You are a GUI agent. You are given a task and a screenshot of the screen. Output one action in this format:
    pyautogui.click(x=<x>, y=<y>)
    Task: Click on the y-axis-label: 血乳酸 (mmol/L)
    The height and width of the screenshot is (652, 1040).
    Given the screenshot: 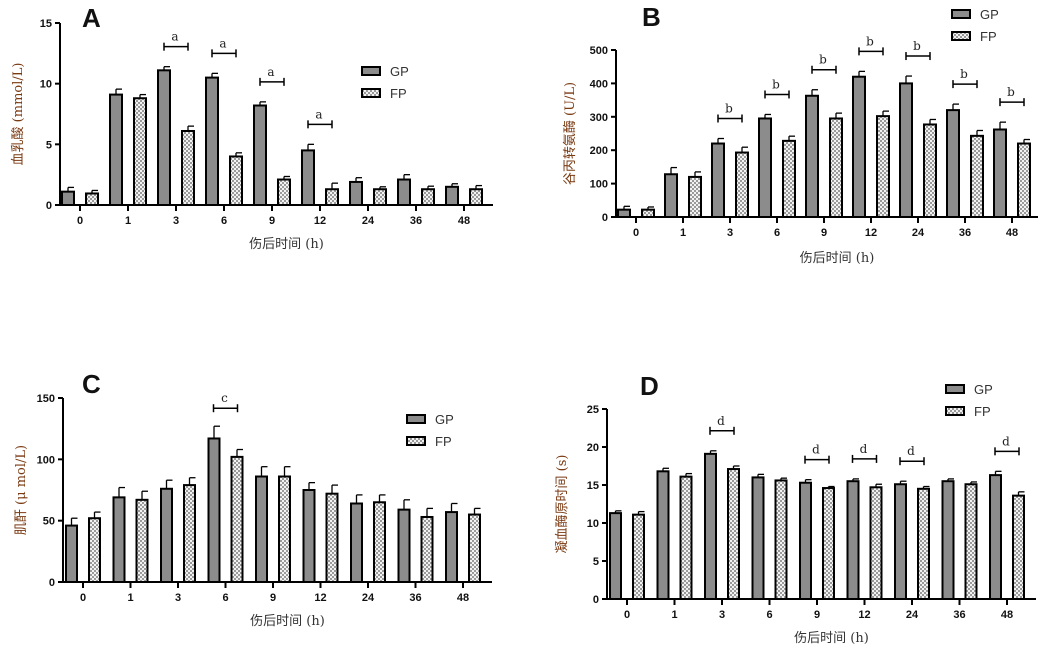 What is the action you would take?
    pyautogui.click(x=18, y=114)
    